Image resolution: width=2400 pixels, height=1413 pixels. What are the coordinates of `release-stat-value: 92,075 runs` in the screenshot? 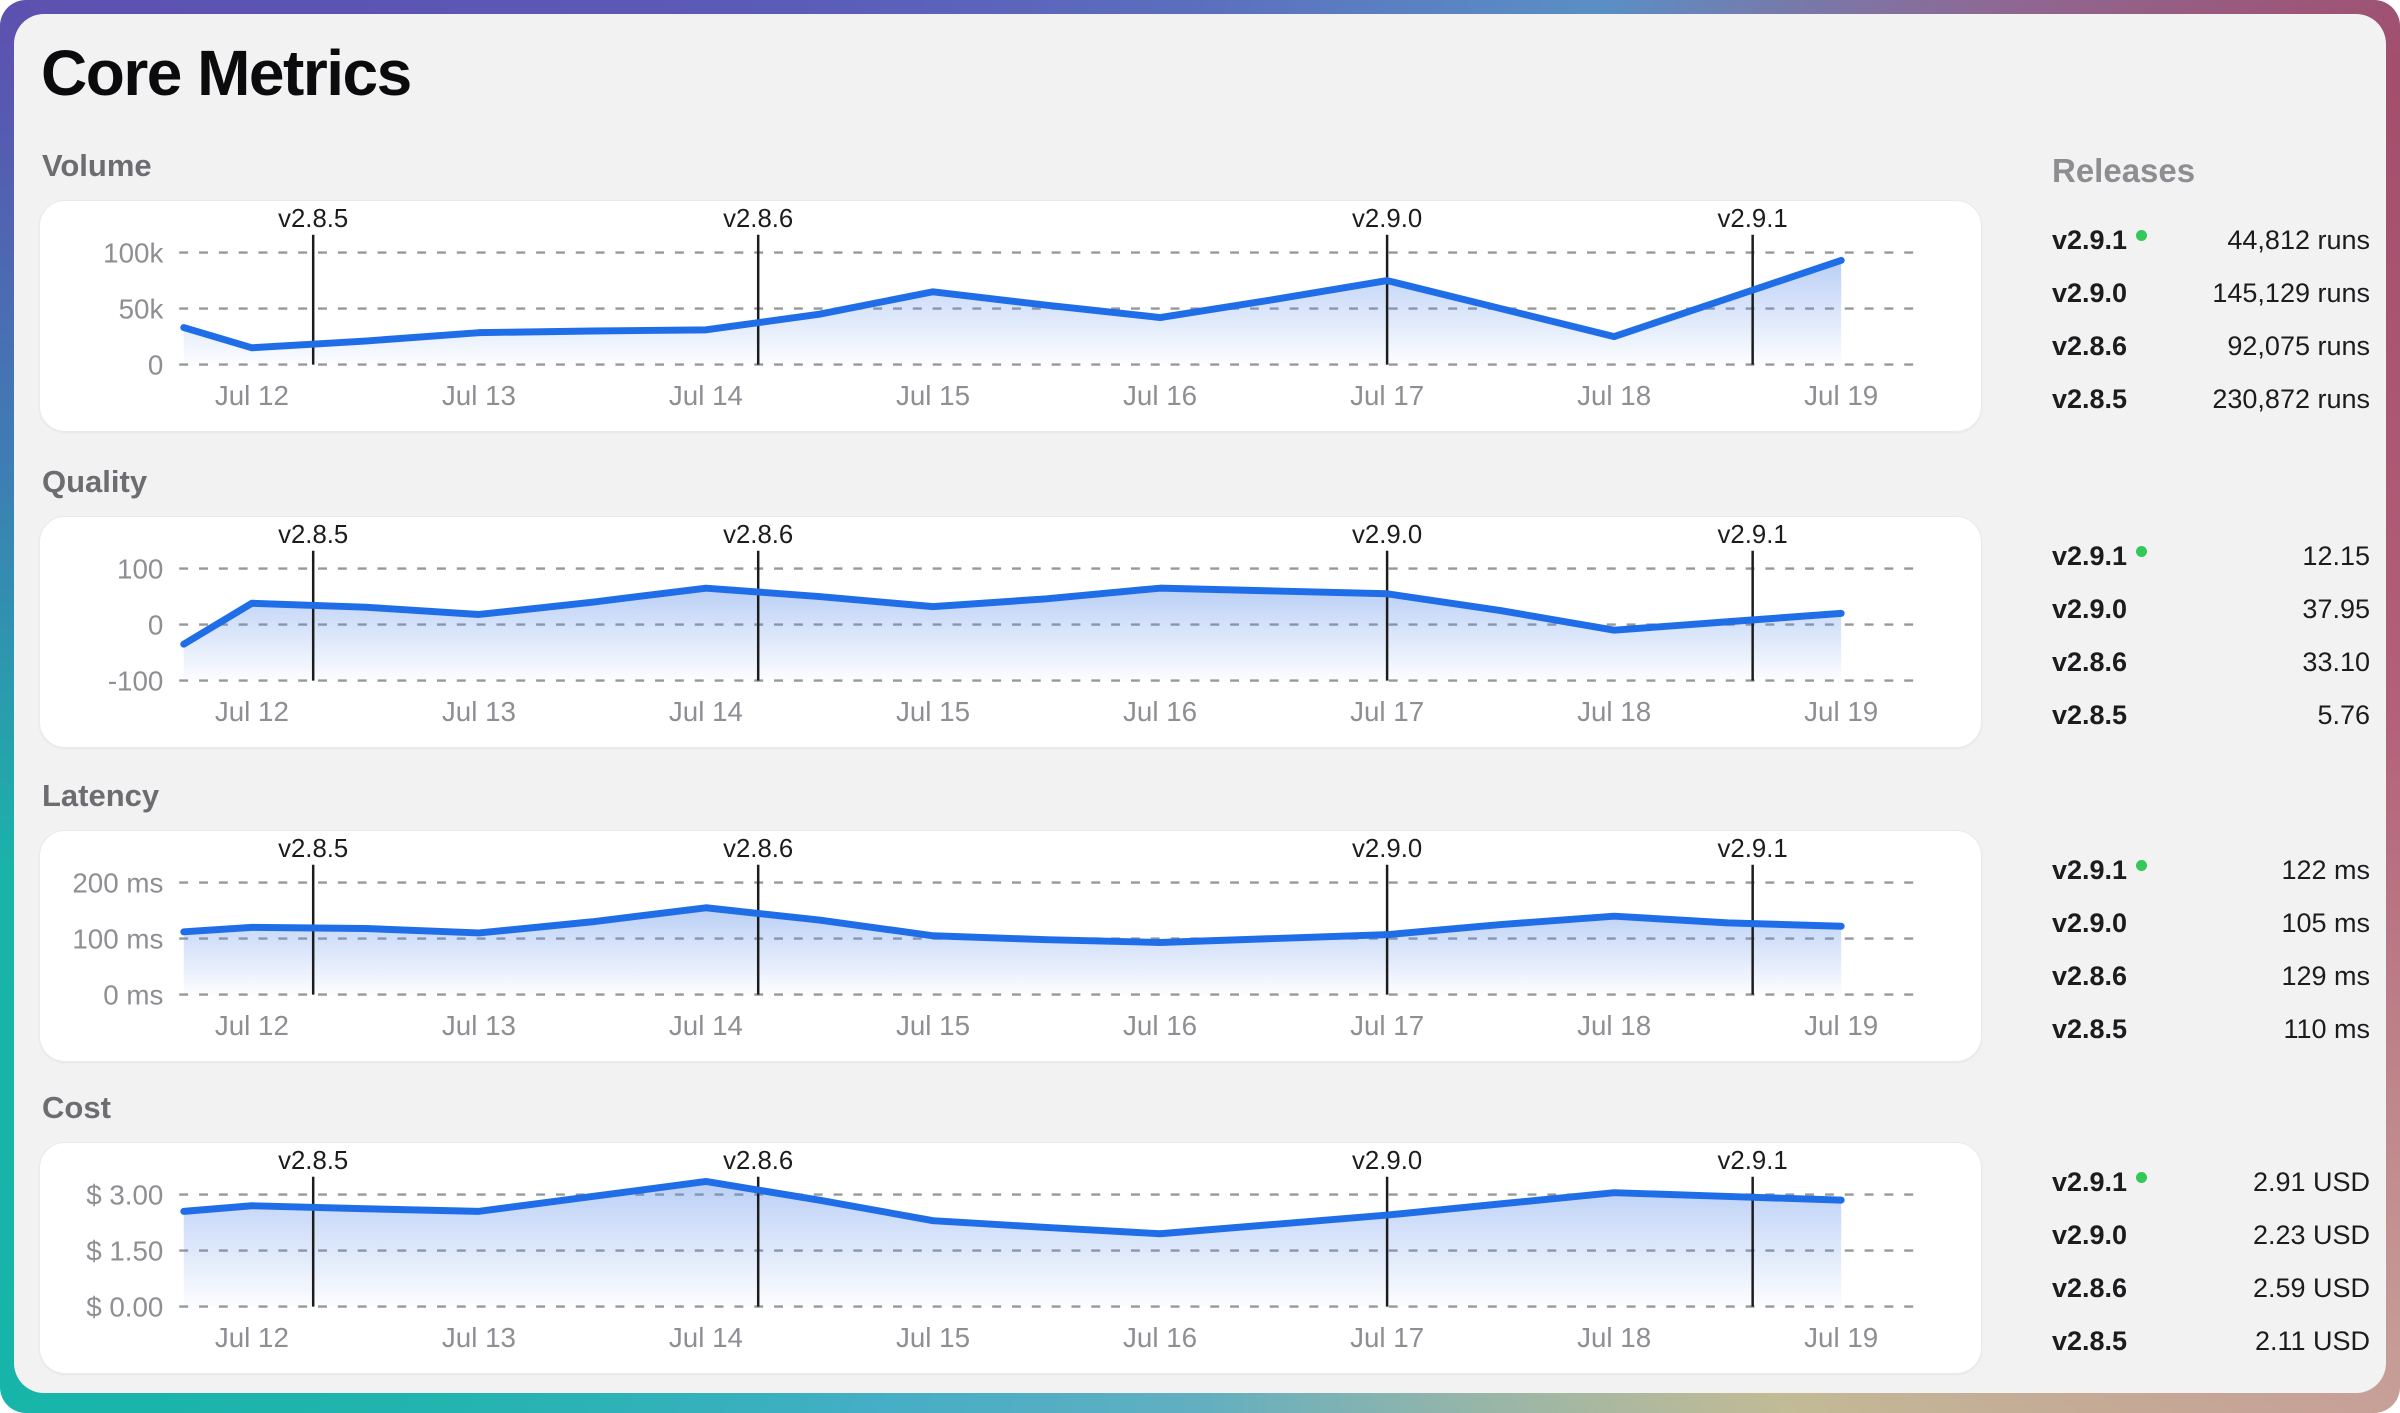 It's located at (2298, 346).